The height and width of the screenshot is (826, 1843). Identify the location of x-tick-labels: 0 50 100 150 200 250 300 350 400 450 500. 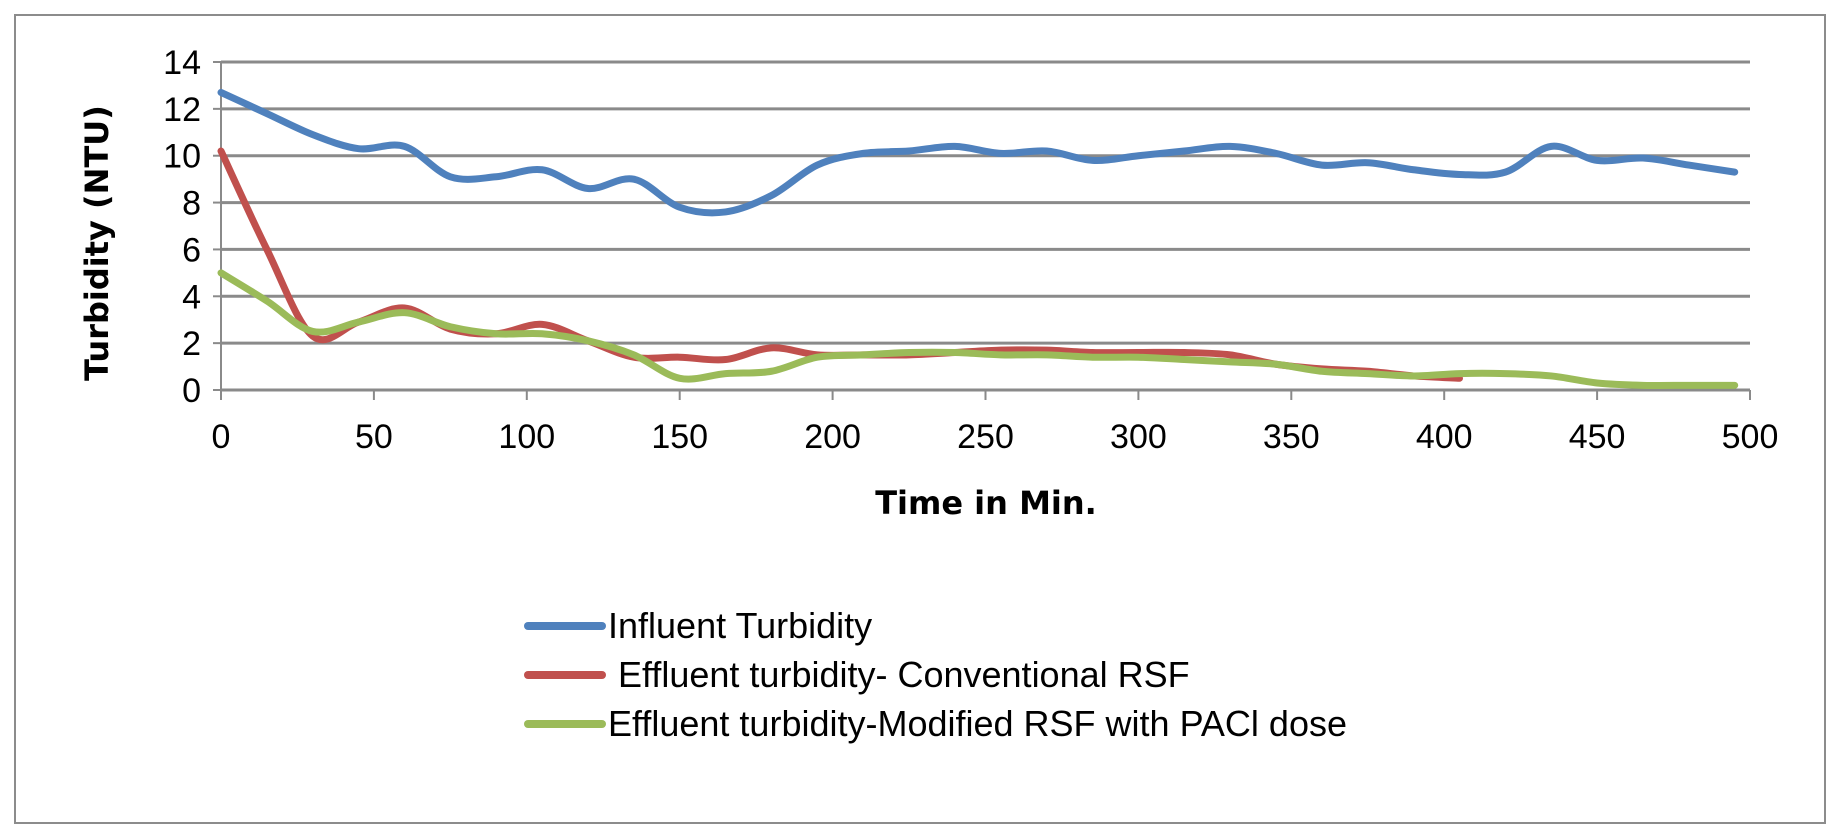
(995, 437).